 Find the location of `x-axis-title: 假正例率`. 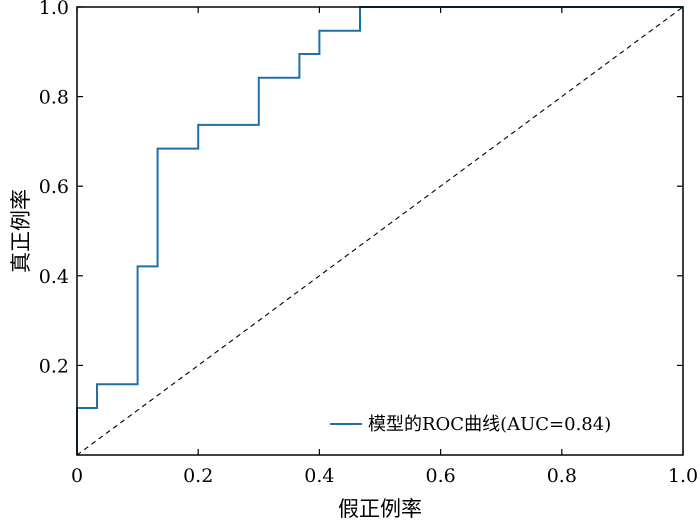

x-axis-title: 假正例率 is located at coordinates (380, 509).